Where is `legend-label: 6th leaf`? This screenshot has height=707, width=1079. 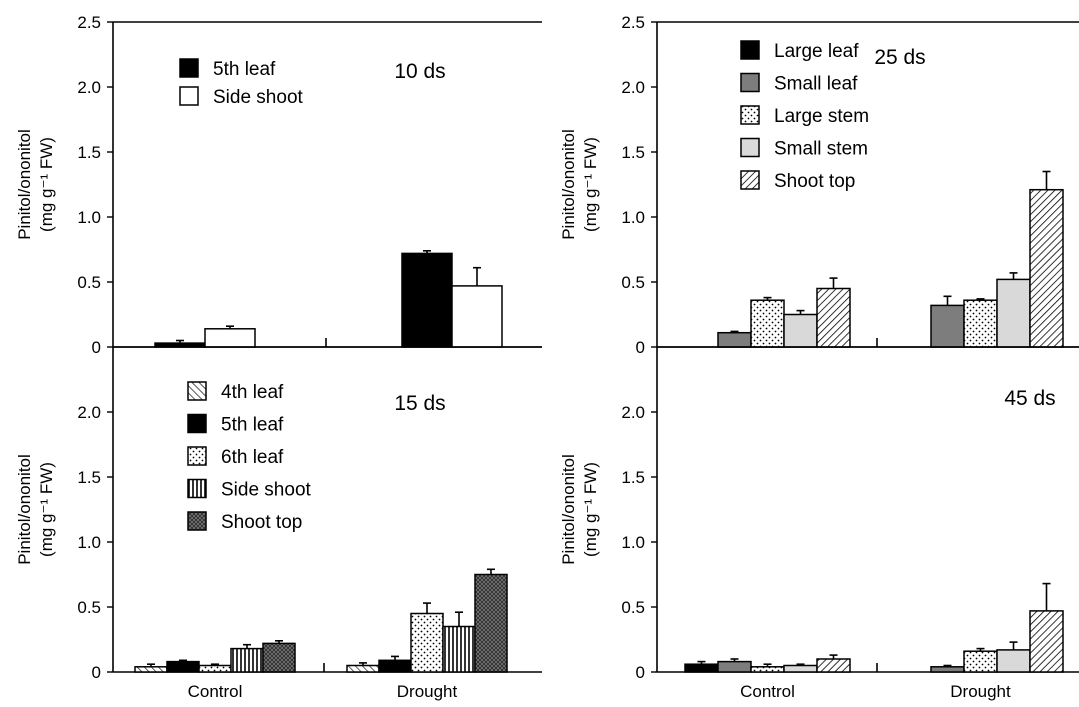
legend-label: 6th leaf is located at coordinates (252, 457).